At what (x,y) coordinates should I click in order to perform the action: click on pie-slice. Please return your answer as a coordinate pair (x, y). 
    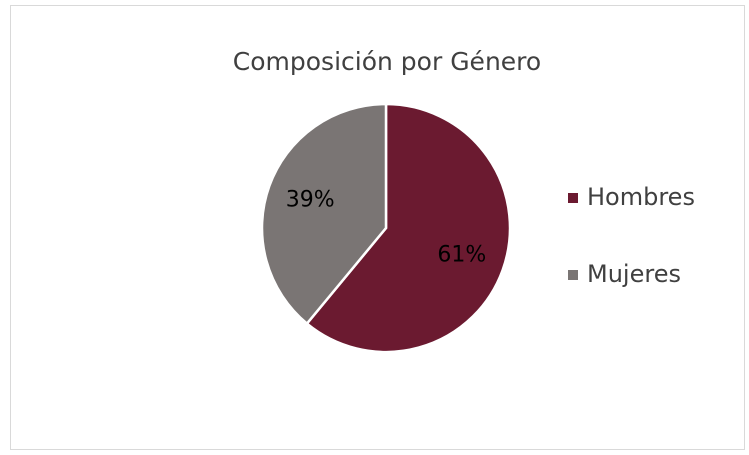
    Looking at the image, I should click on (324, 214).